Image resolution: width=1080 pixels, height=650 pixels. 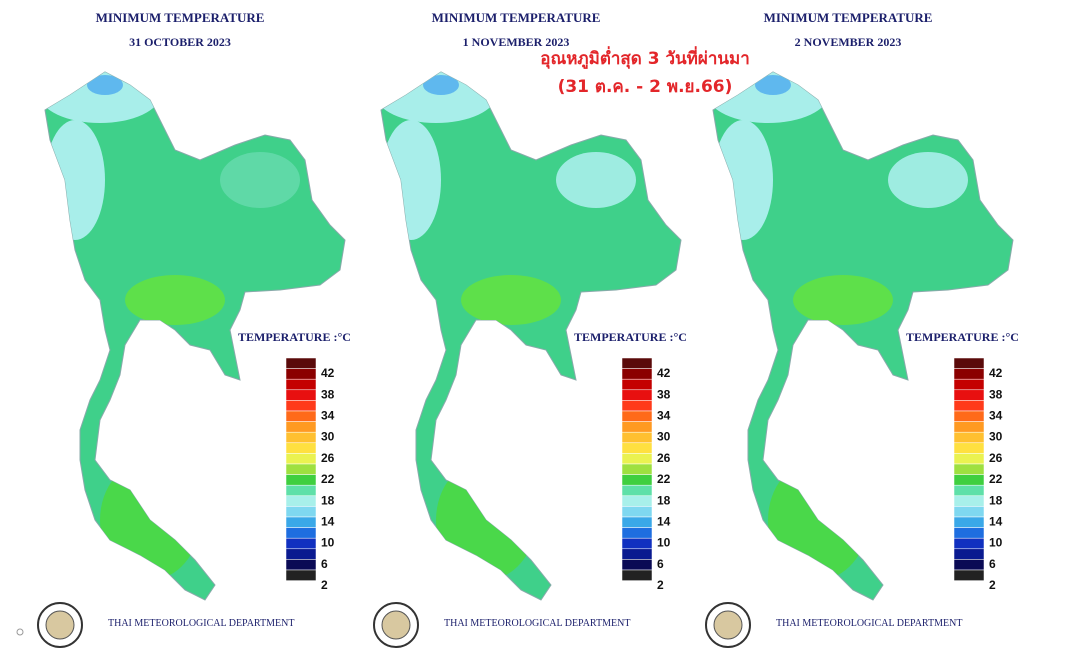 I want to click on legend-label: 26, so click(x=996, y=458).